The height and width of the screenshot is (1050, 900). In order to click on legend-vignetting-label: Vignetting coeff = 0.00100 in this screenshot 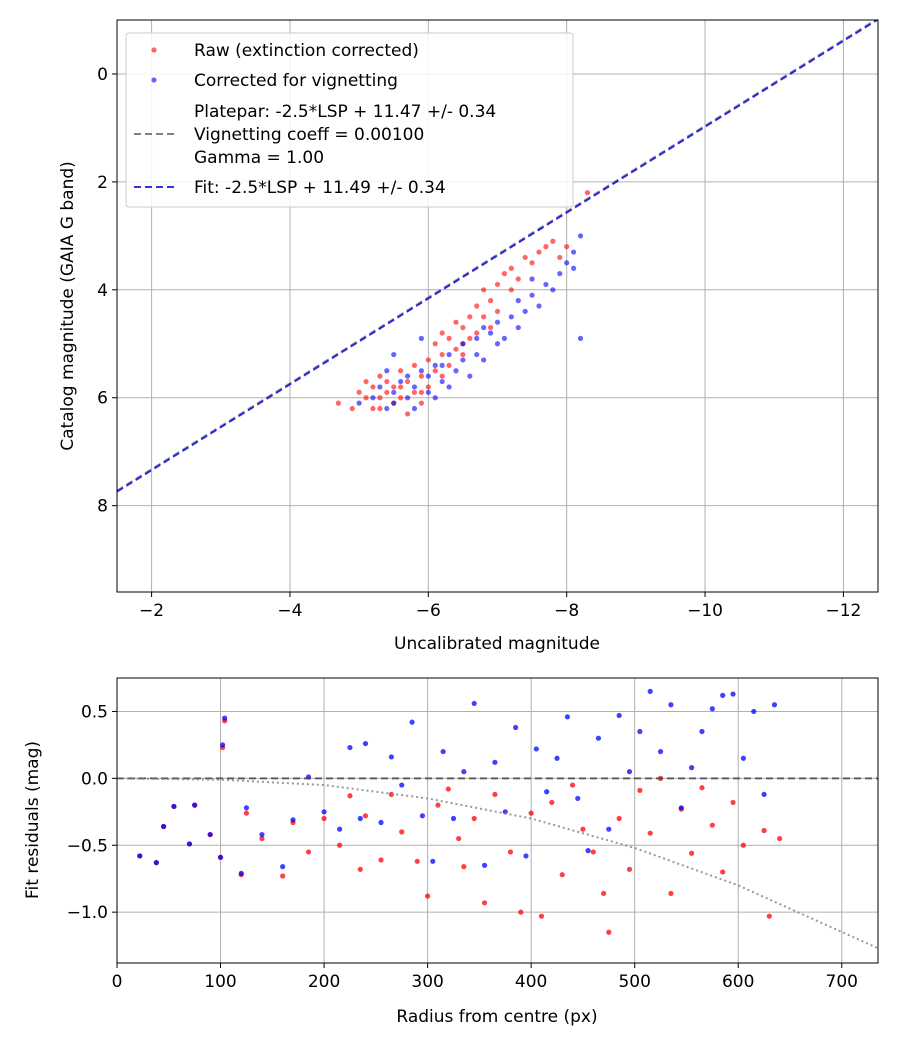, I will do `click(309, 135)`.